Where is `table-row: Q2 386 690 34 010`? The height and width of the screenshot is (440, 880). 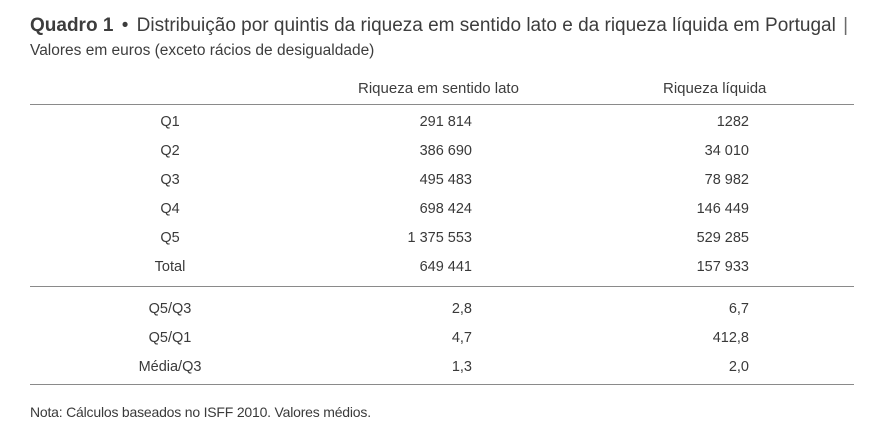
table-row: Q2 386 690 34 010 is located at coordinates (440, 151).